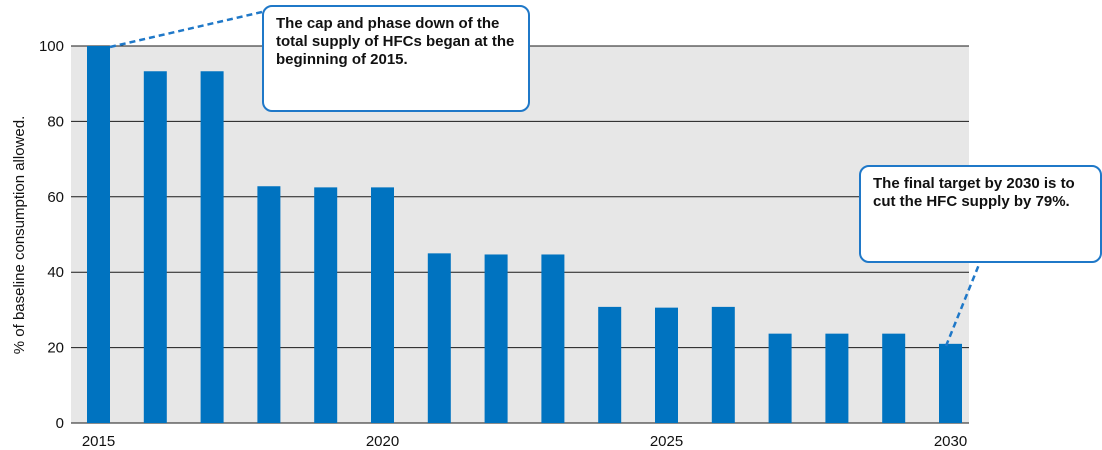  I want to click on y-axis-ticks: 0 20 40 60 80 100, so click(51, 235).